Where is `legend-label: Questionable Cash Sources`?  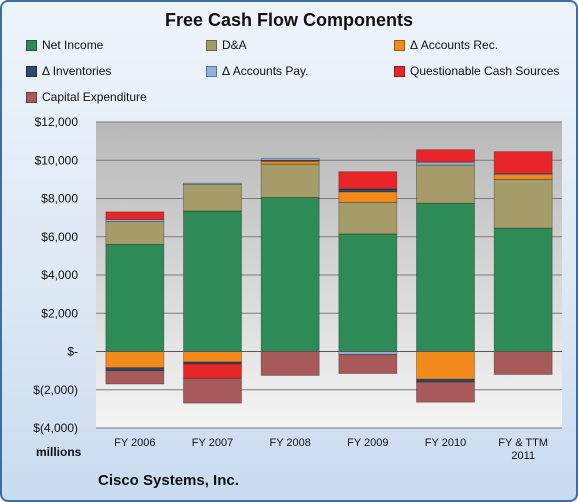
legend-label: Questionable Cash Sources is located at coordinates (485, 71).